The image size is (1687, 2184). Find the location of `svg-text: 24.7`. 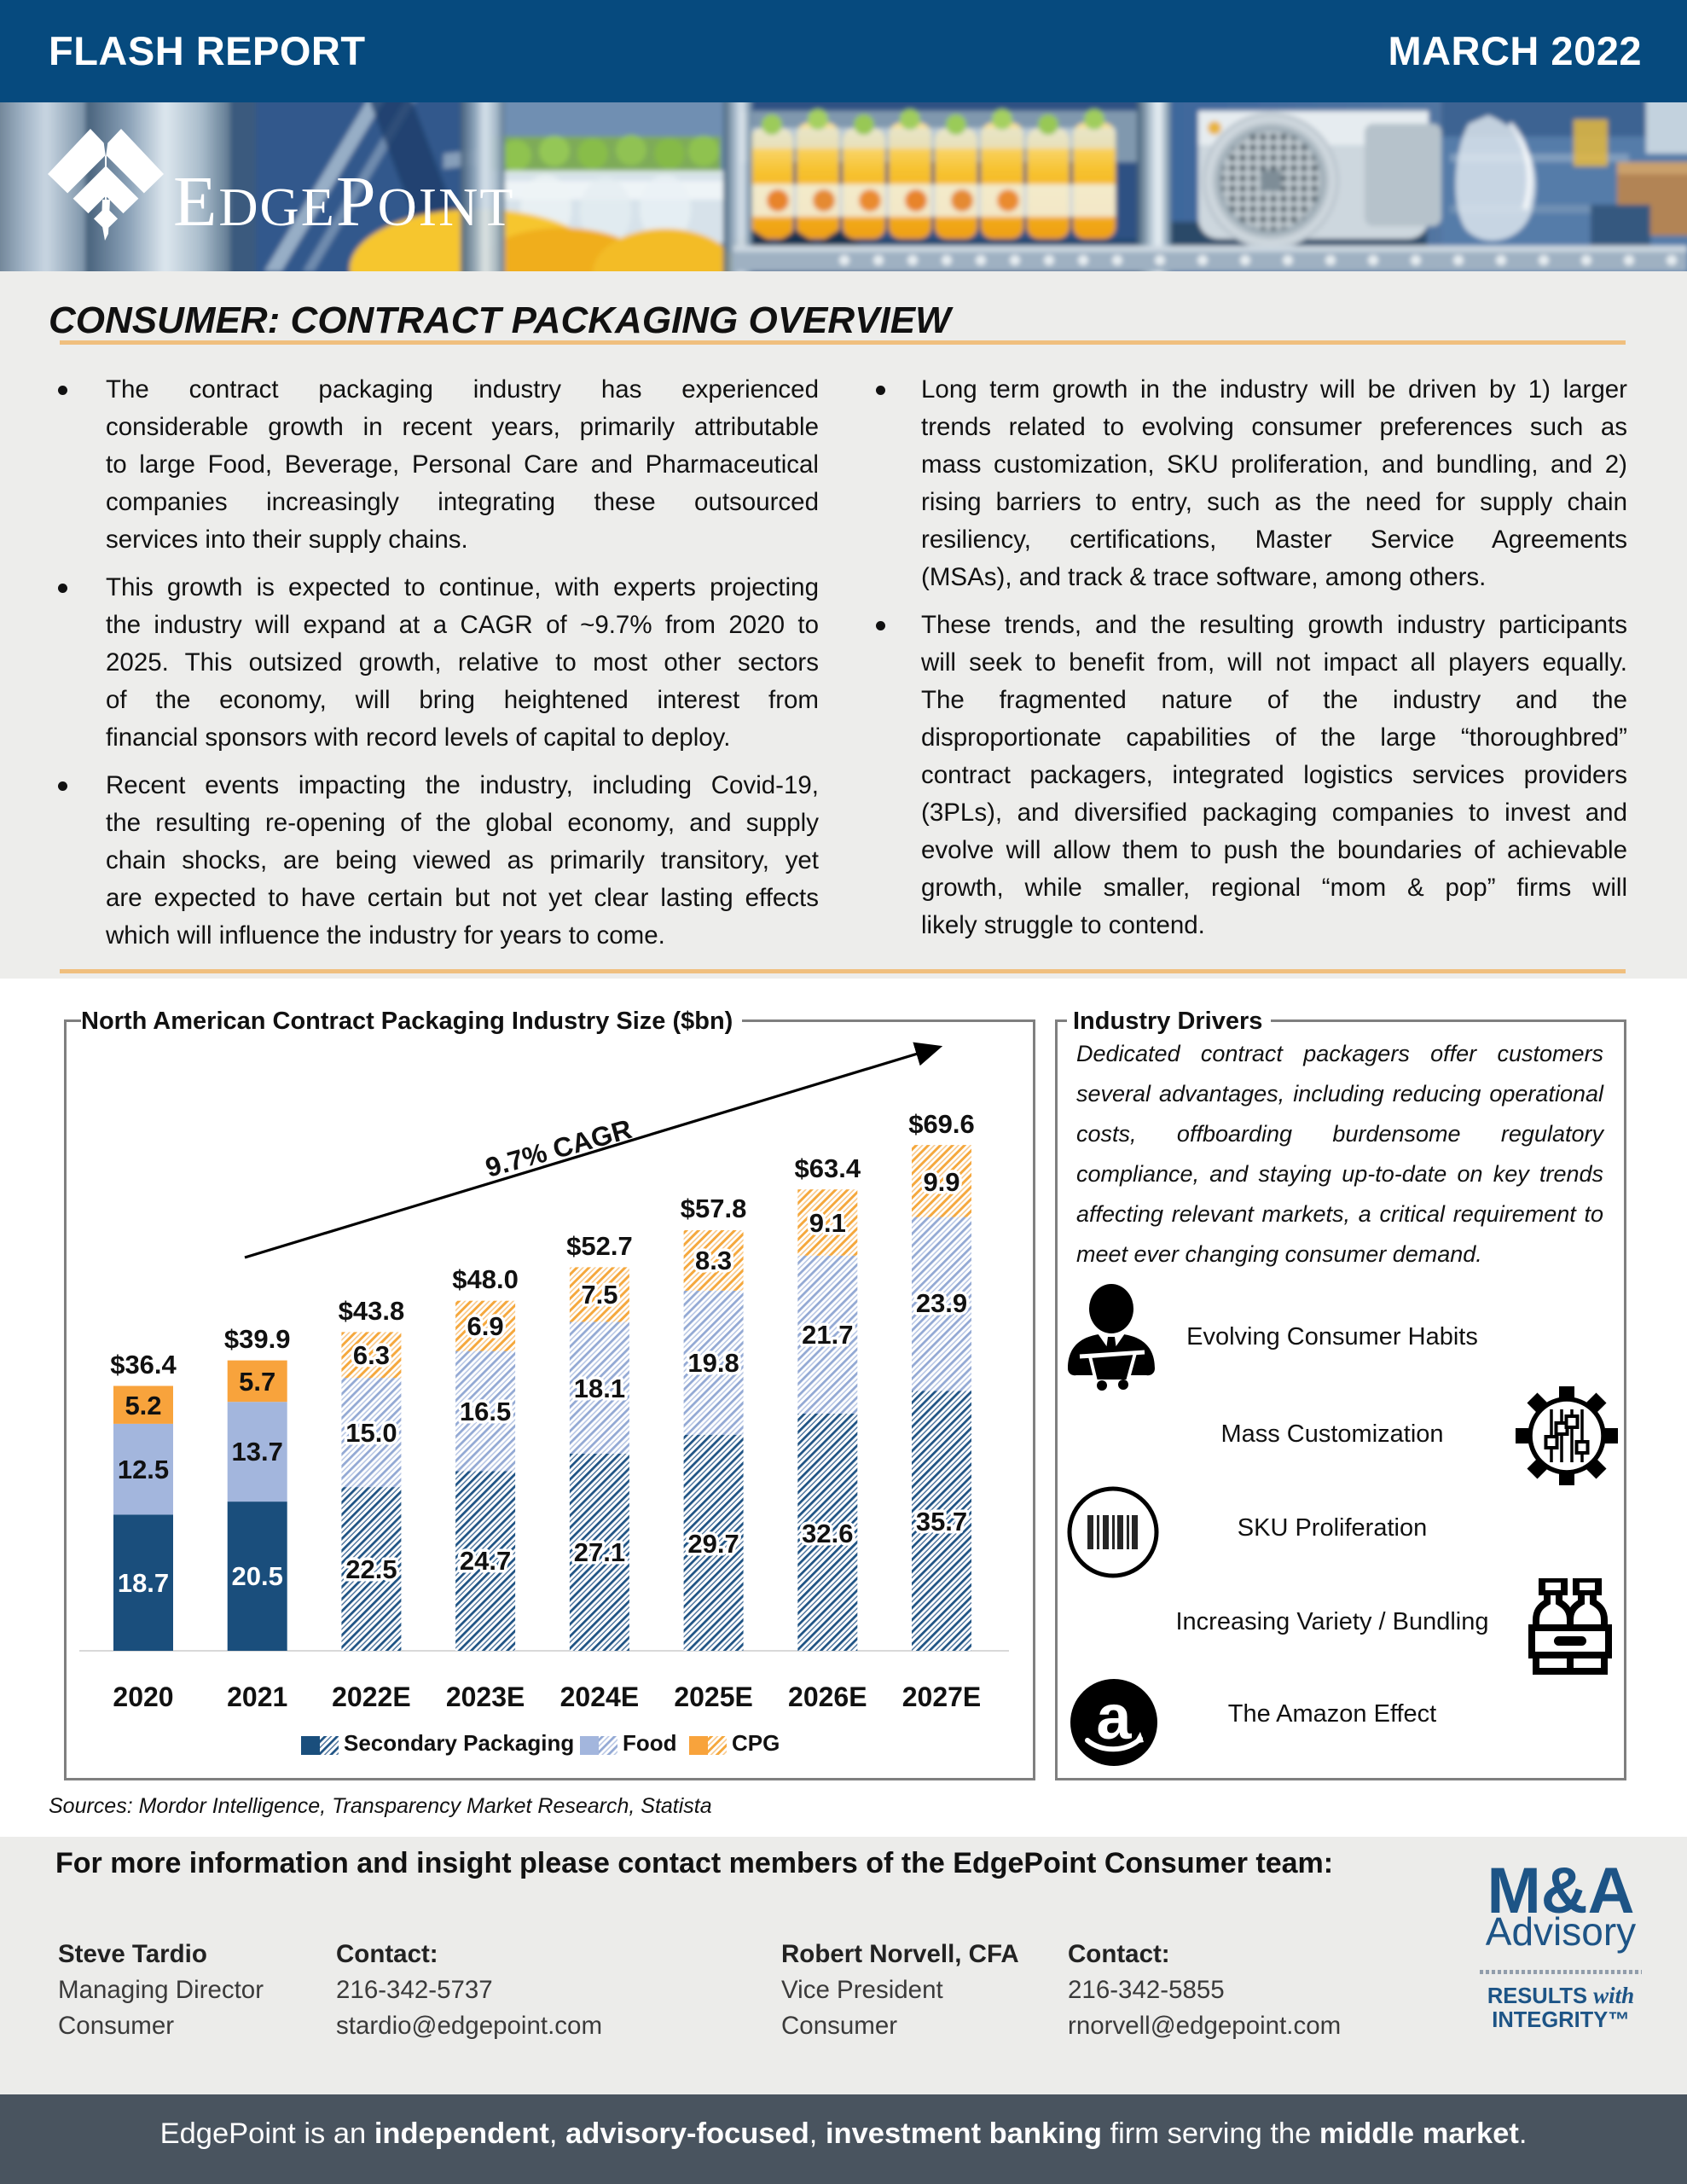

svg-text: 24.7 is located at coordinates (485, 1561).